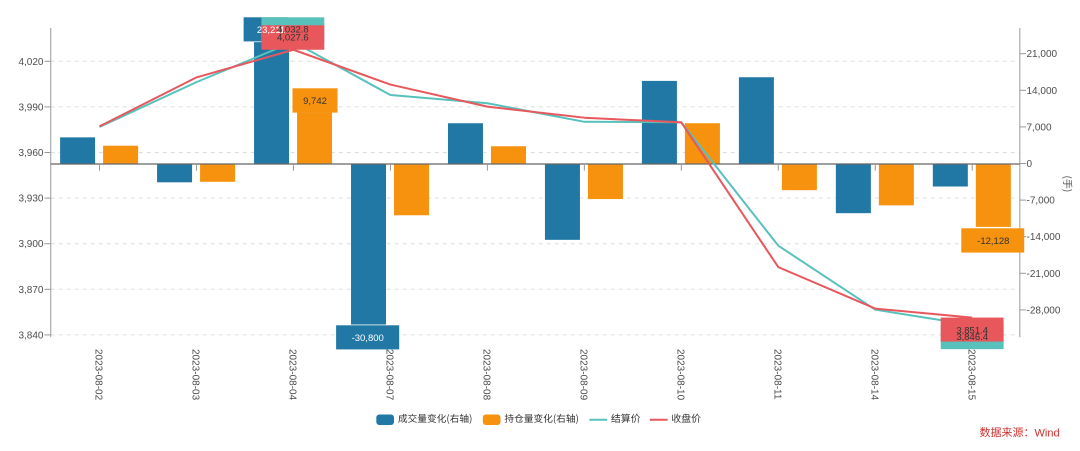  Describe the element at coordinates (30, 244) in the screenshot. I see `svg-text: 3,900` at that location.